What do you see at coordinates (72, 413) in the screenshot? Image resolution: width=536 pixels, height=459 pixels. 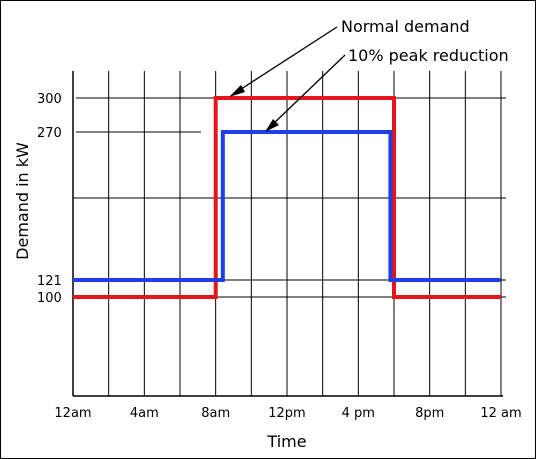 I see `x-tick-label: 12am` at bounding box center [72, 413].